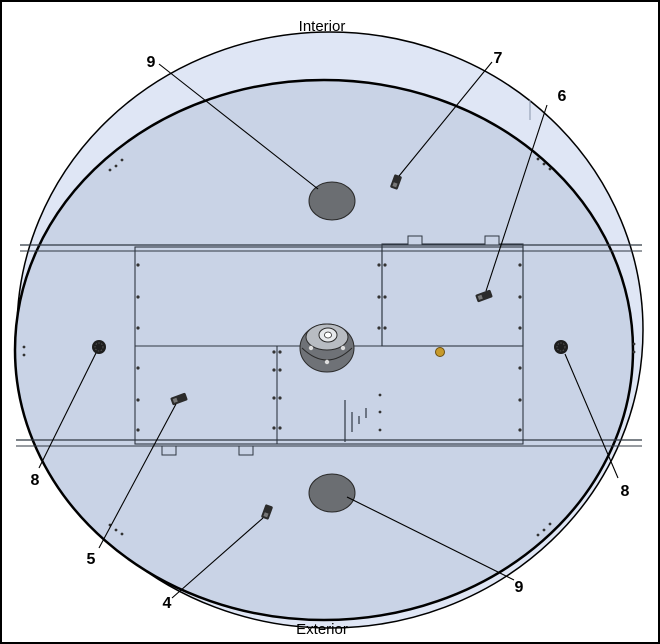 This screenshot has height=644, width=660. Describe the element at coordinates (91, 559) in the screenshot. I see `callout-5: 5` at that location.